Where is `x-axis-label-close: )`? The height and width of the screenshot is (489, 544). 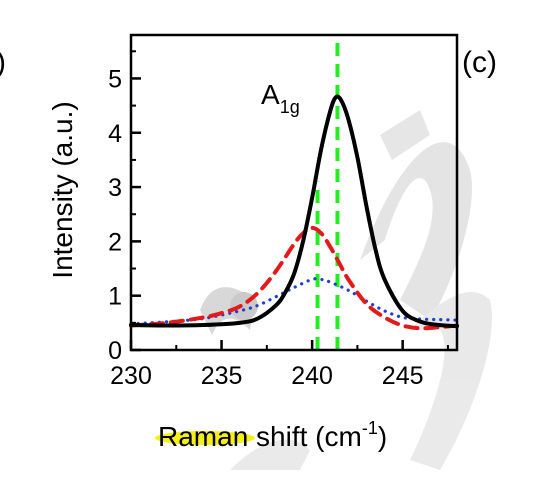 x-axis-label-close: ) is located at coordinates (382, 436).